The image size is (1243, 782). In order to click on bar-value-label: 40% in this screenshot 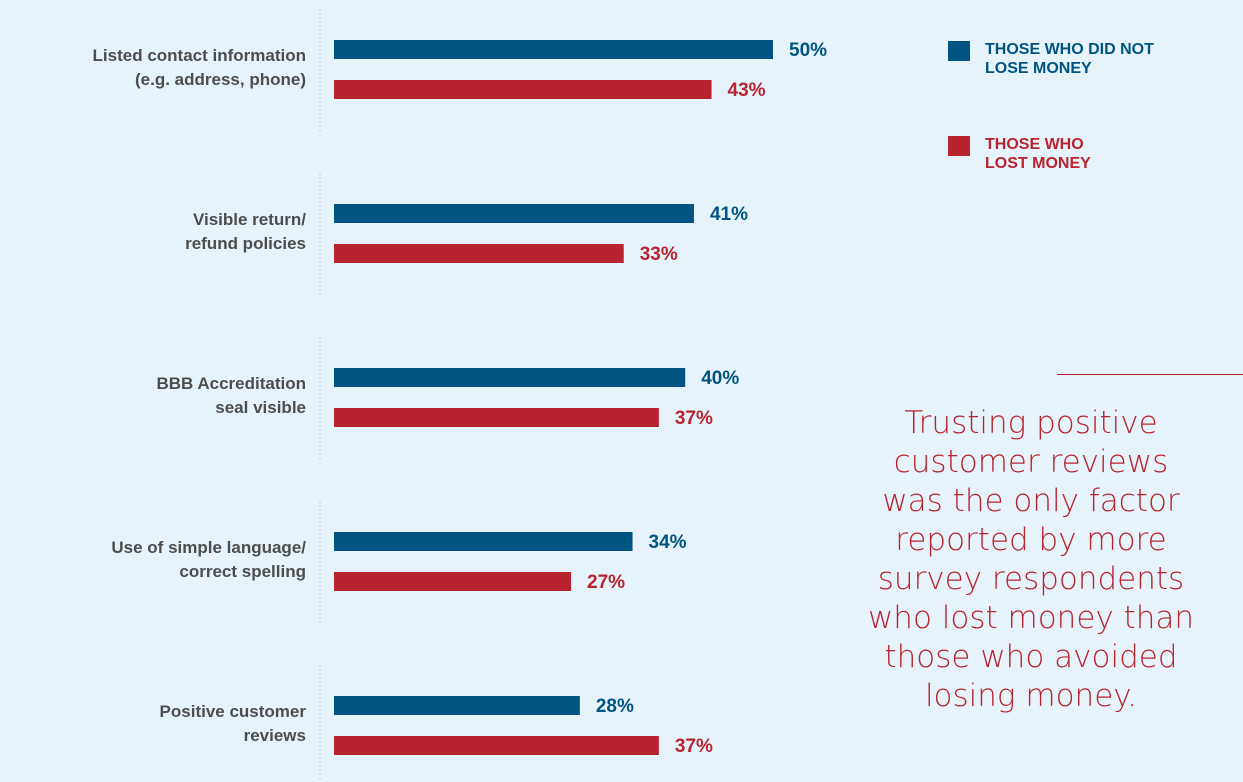, I will do `click(720, 378)`.